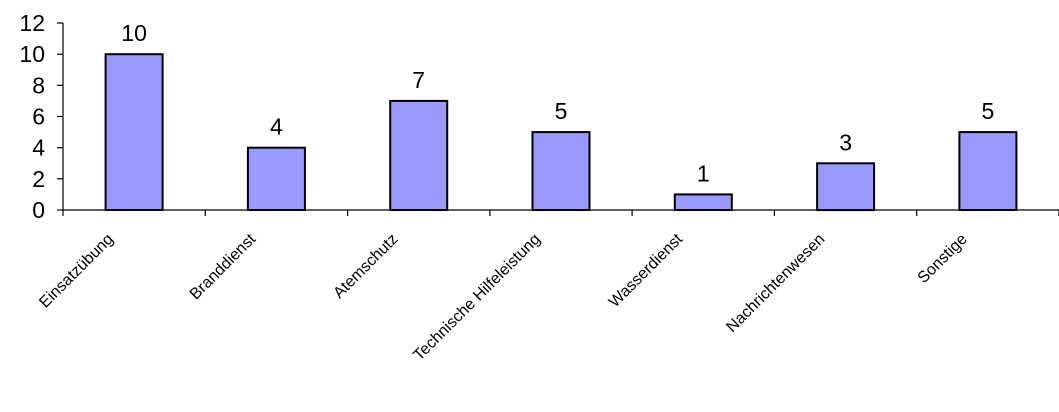  I want to click on x-tick-label-2: Atemschutz, so click(365, 266).